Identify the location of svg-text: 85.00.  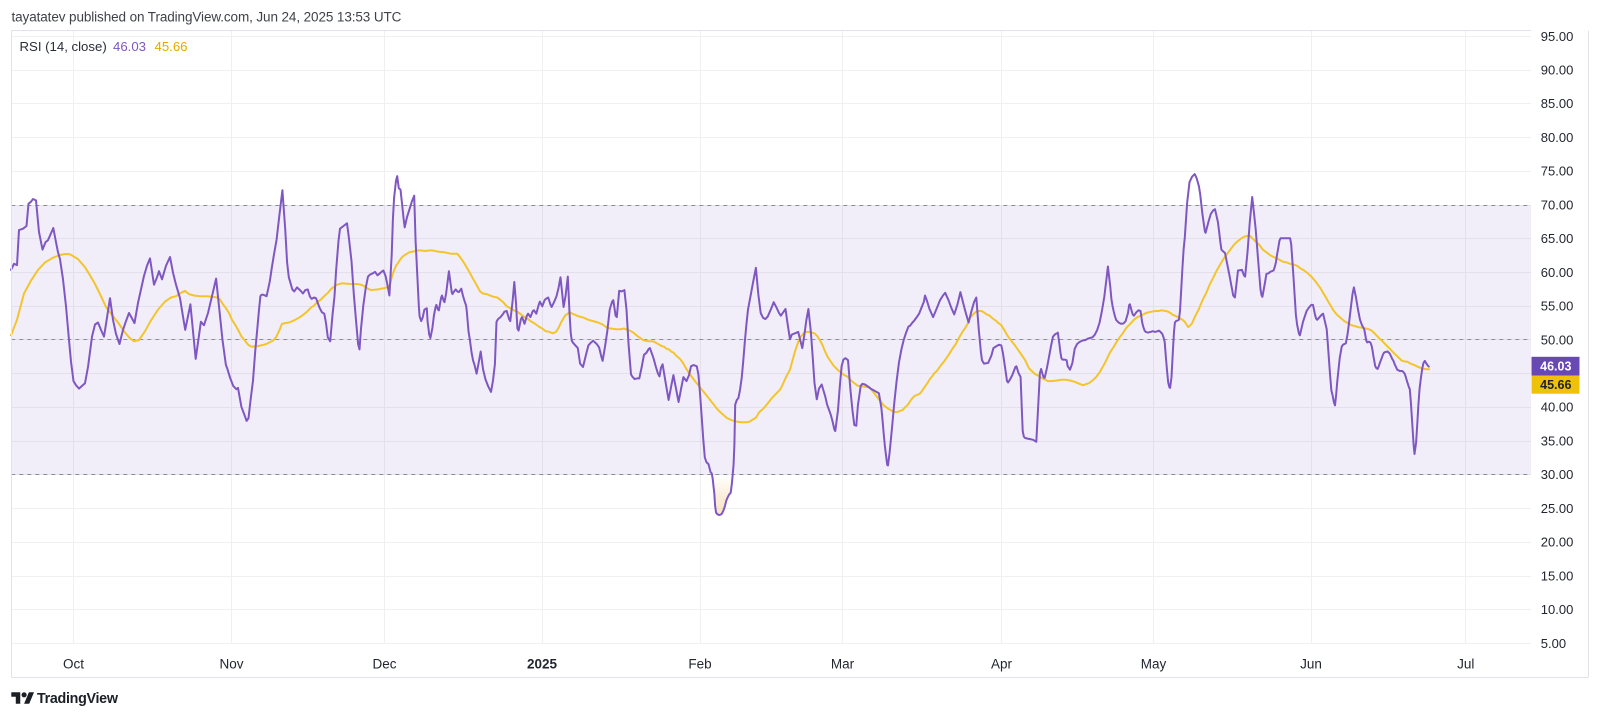
(1557, 103).